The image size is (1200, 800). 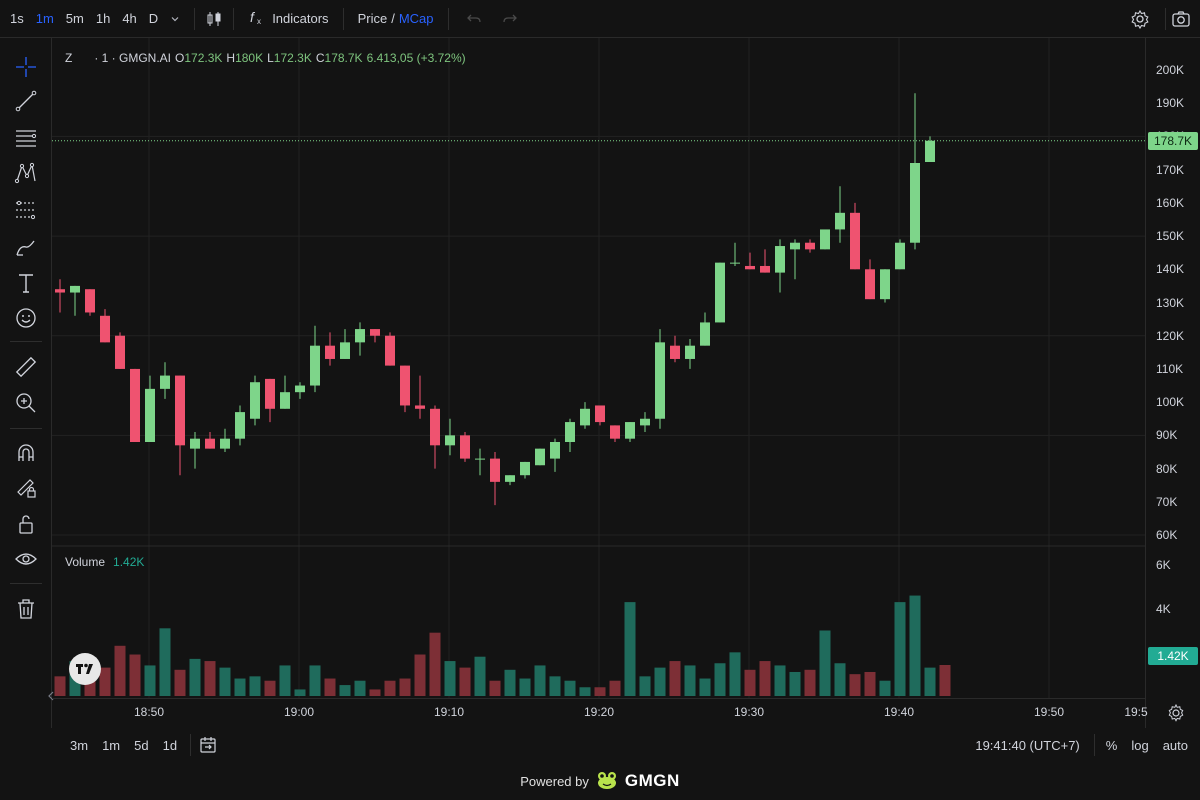 What do you see at coordinates (26, 283) in the screenshot?
I see `text-icon` at bounding box center [26, 283].